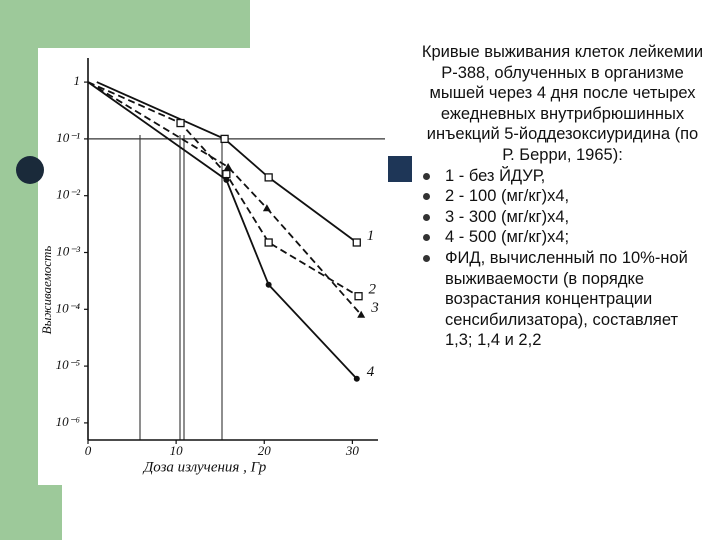 This screenshot has width=720, height=540. What do you see at coordinates (373, 290) in the screenshot?
I see `curve-label: 2` at bounding box center [373, 290].